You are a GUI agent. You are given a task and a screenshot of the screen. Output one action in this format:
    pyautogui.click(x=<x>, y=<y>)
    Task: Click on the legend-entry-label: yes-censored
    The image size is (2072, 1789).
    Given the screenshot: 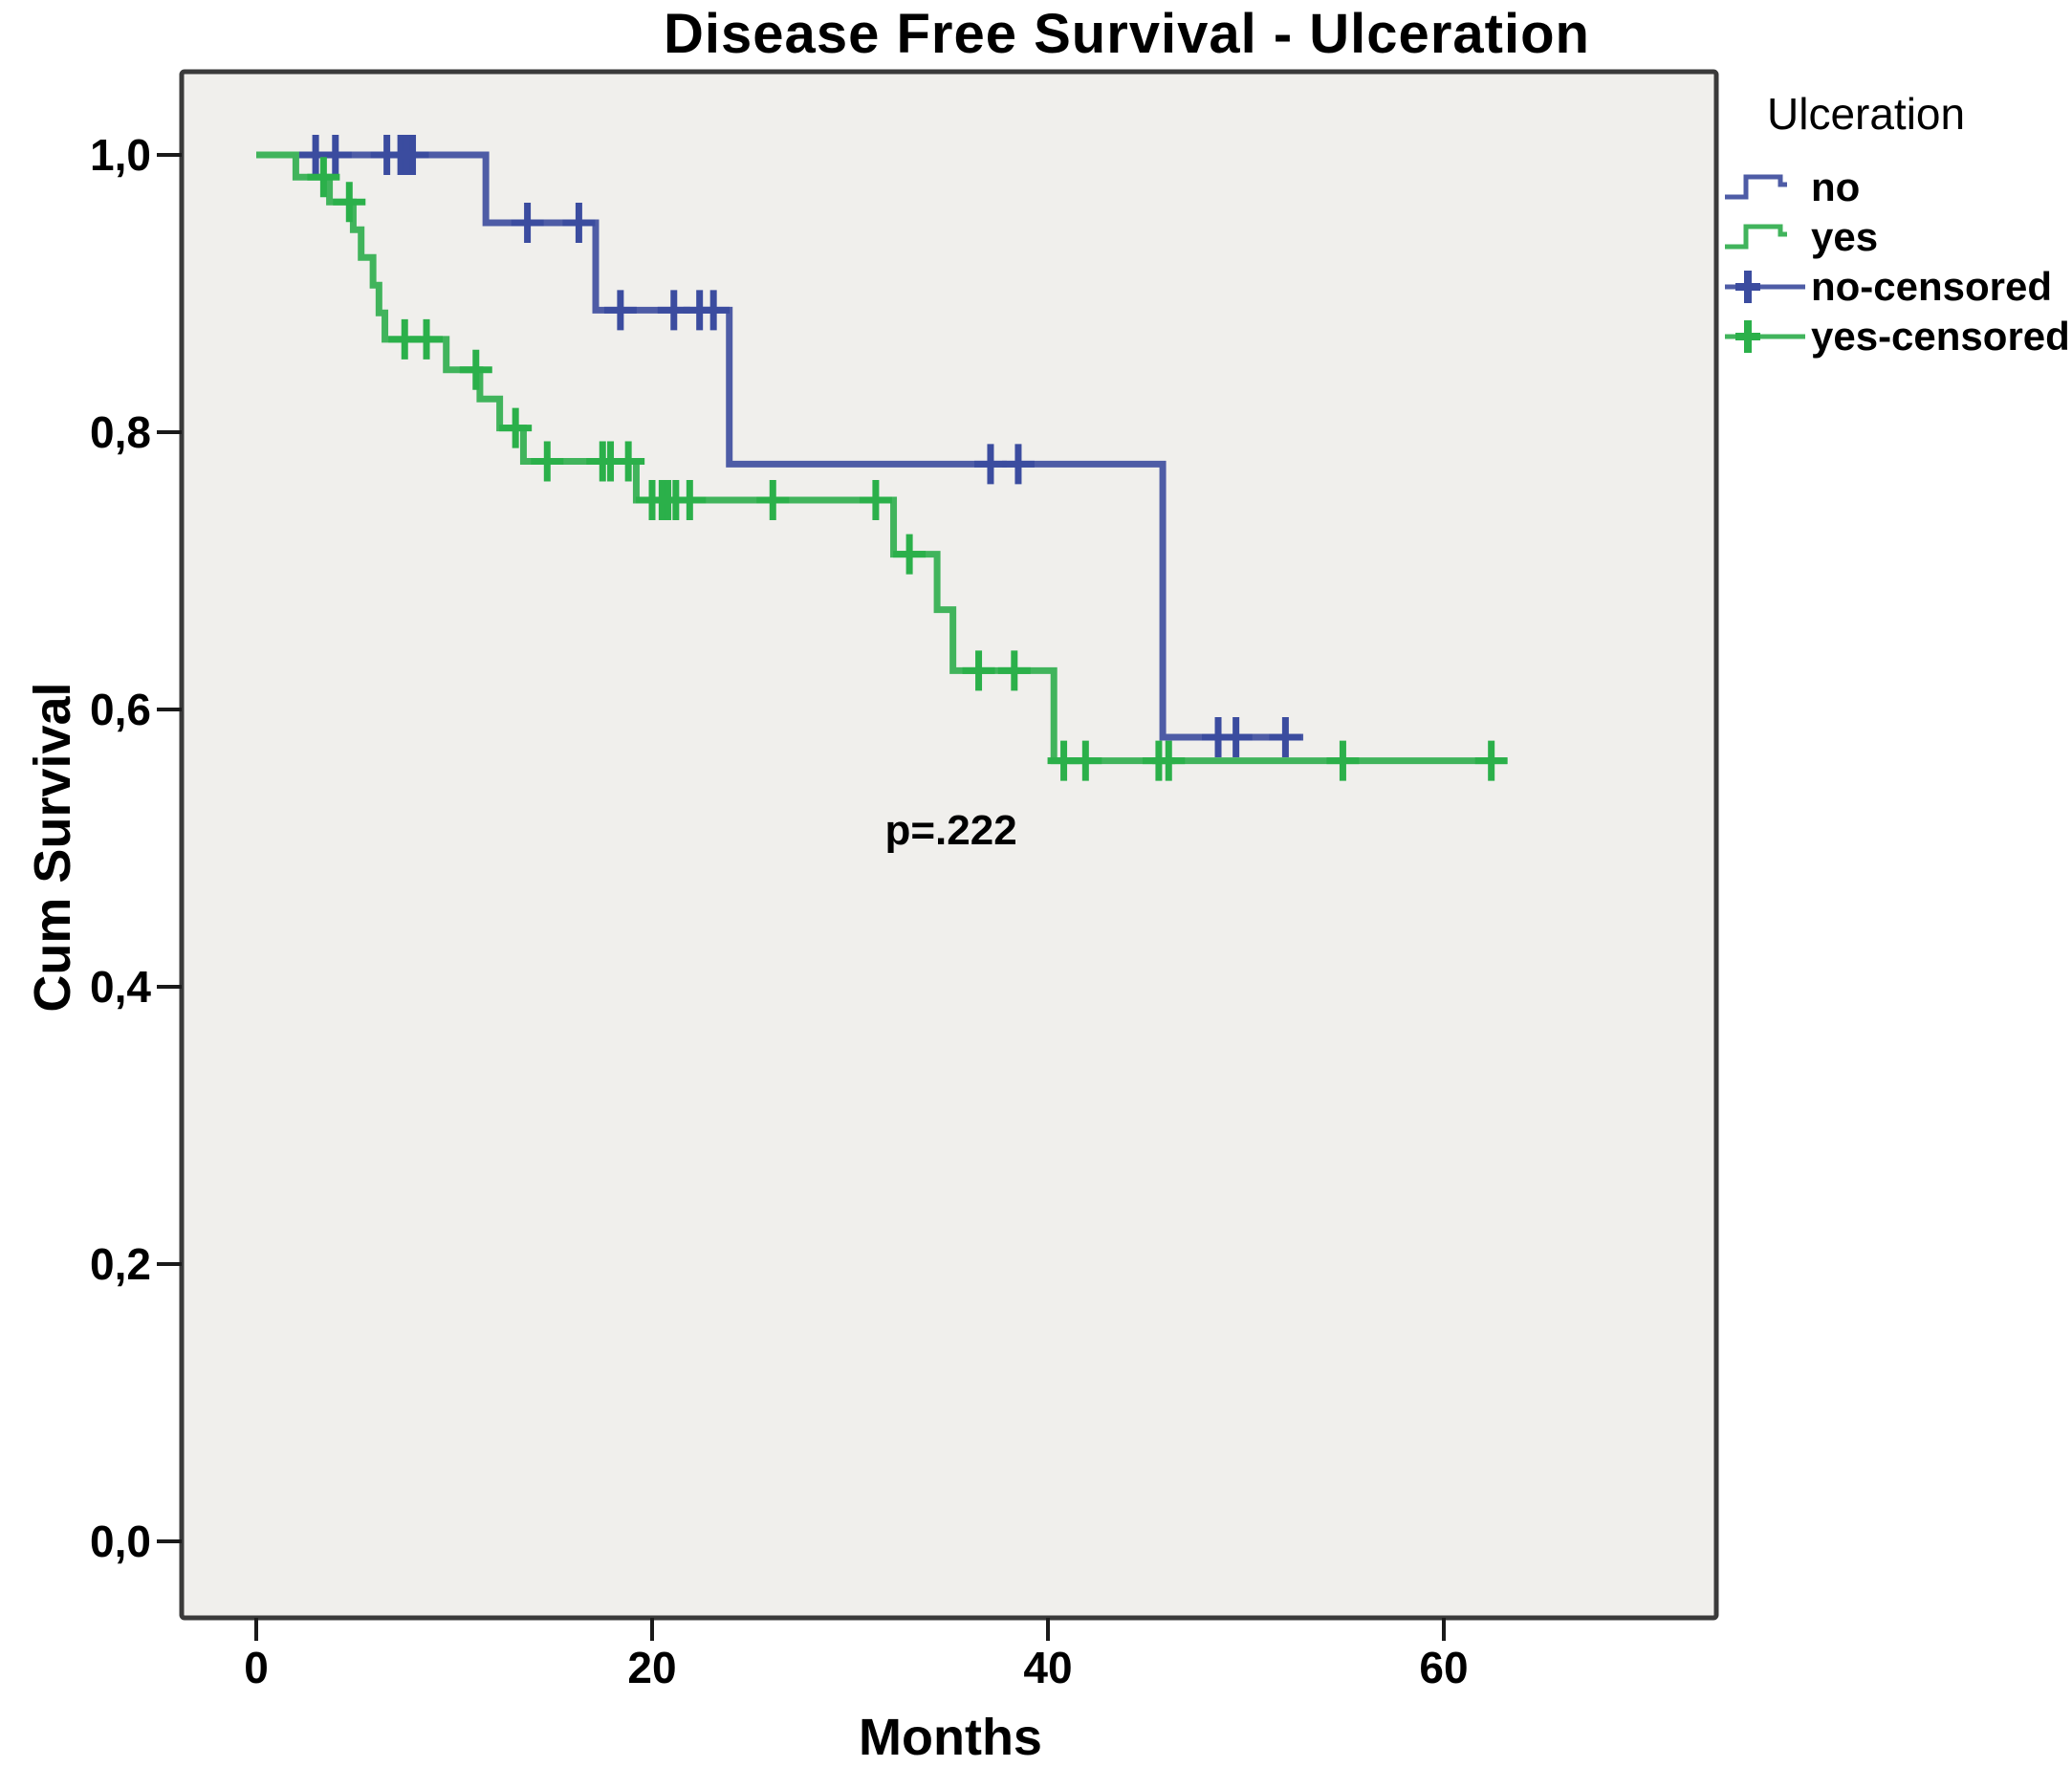 What is the action you would take?
    pyautogui.click(x=1940, y=336)
    